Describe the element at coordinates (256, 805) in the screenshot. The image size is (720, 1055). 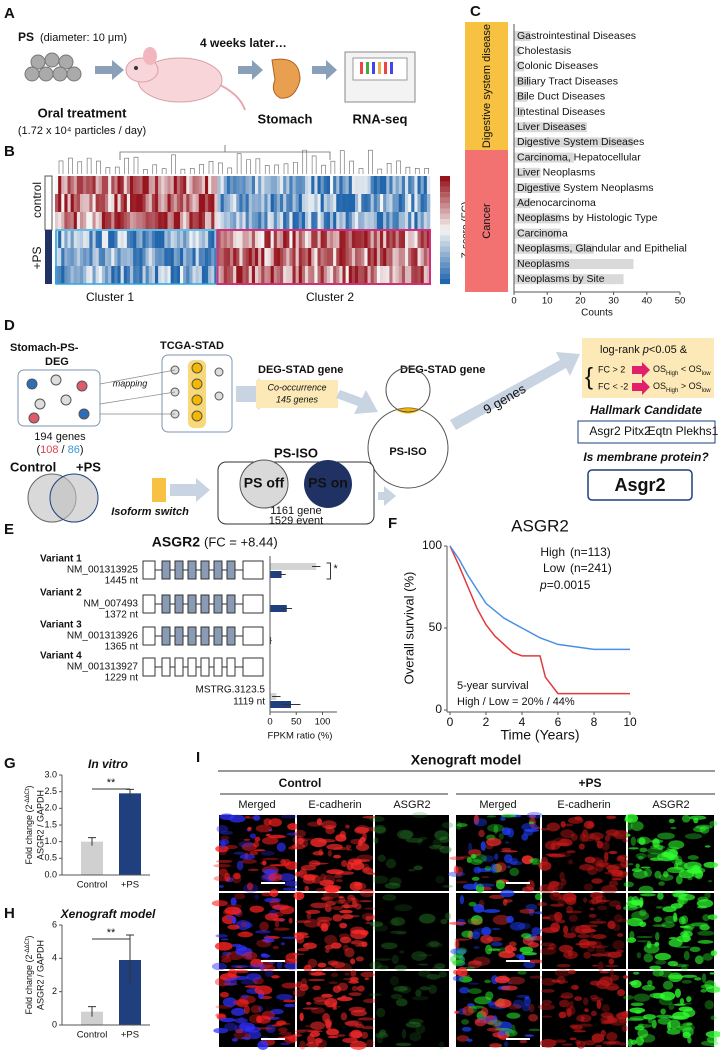
I see `column-label: Merged` at that location.